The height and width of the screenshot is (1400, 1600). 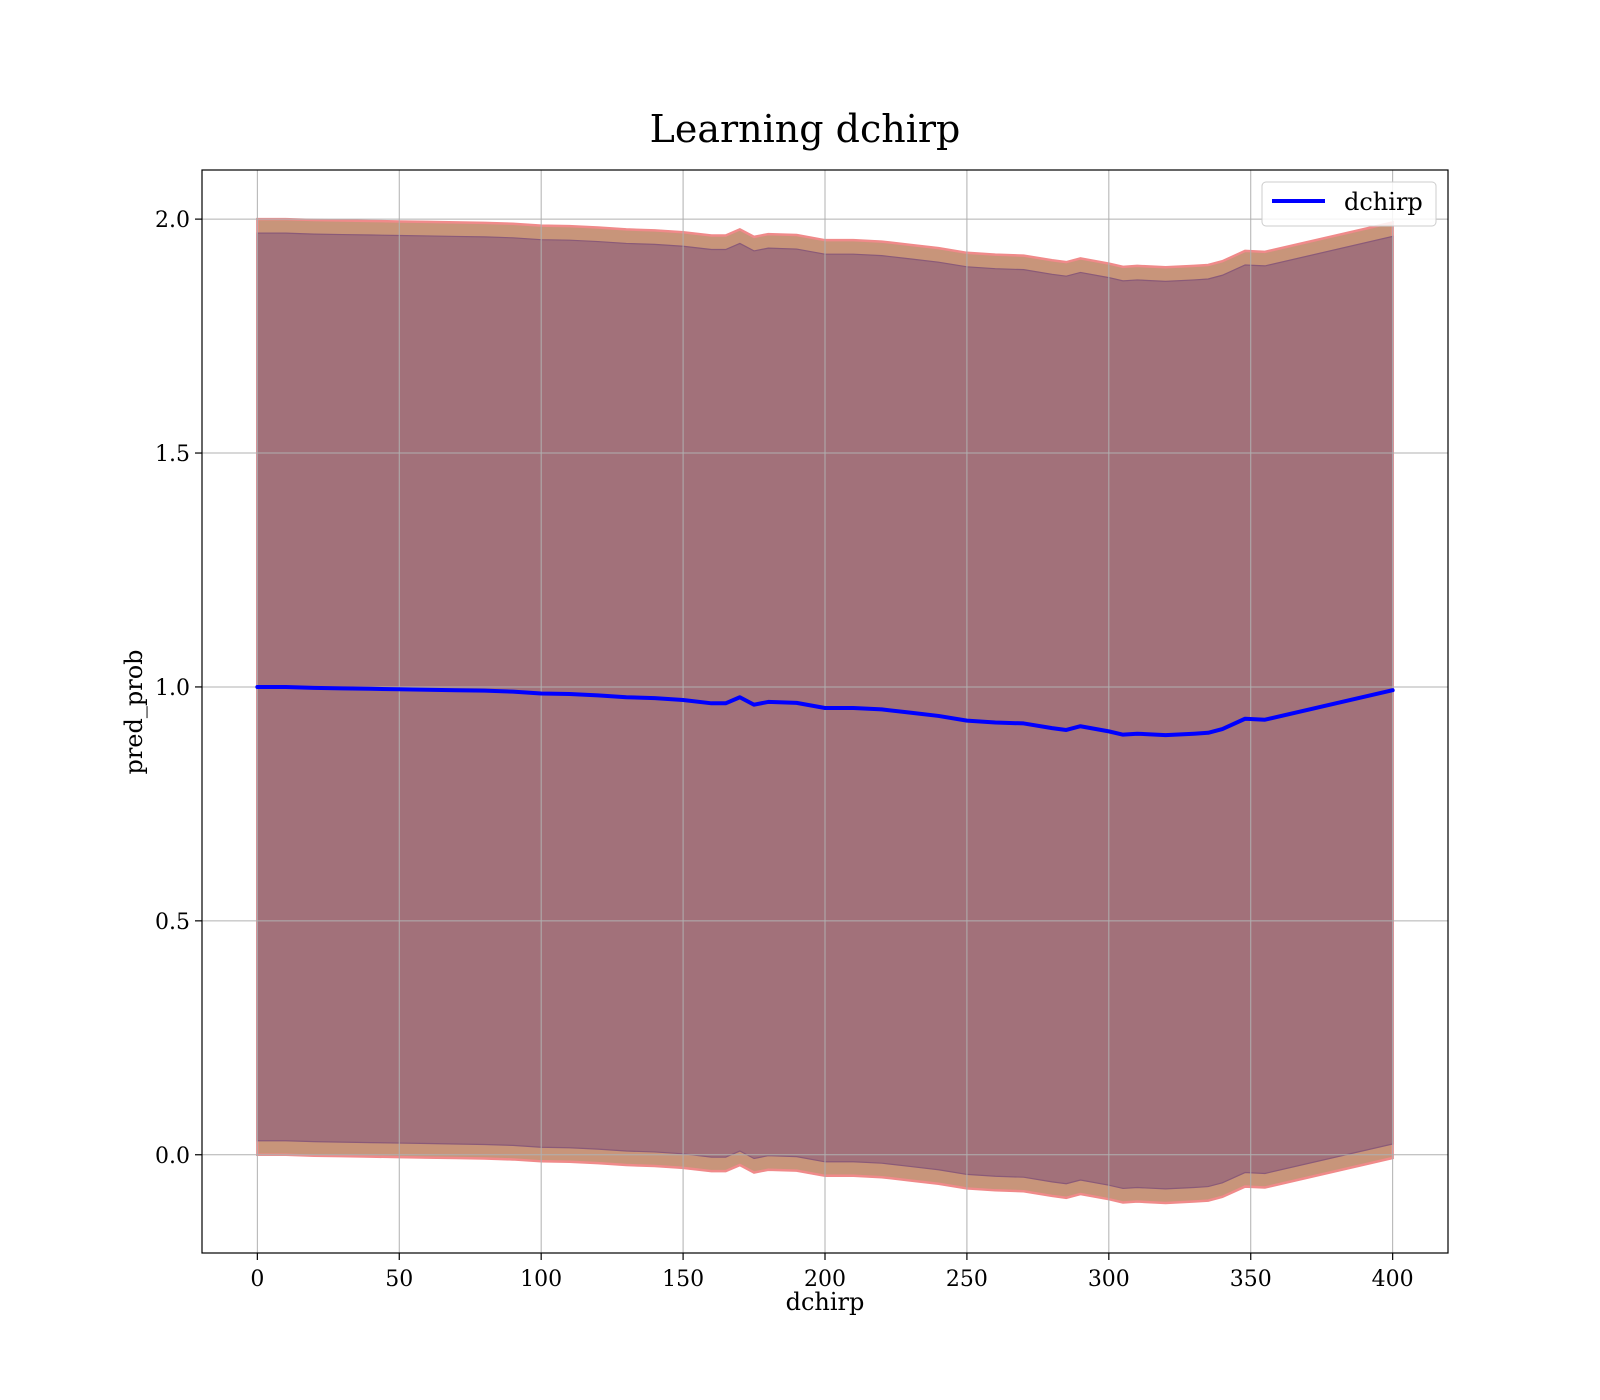 What do you see at coordinates (172, 922) in the screenshot?
I see `y-tick-label-1: 0.5` at bounding box center [172, 922].